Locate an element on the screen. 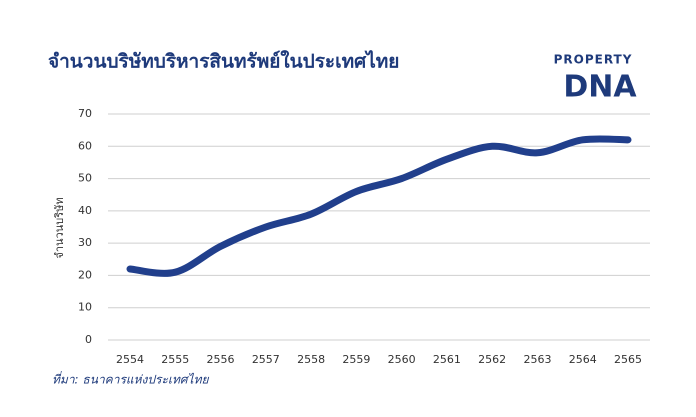 The height and width of the screenshot is (417, 696). x-tick-label: 2559 is located at coordinates (356, 359).